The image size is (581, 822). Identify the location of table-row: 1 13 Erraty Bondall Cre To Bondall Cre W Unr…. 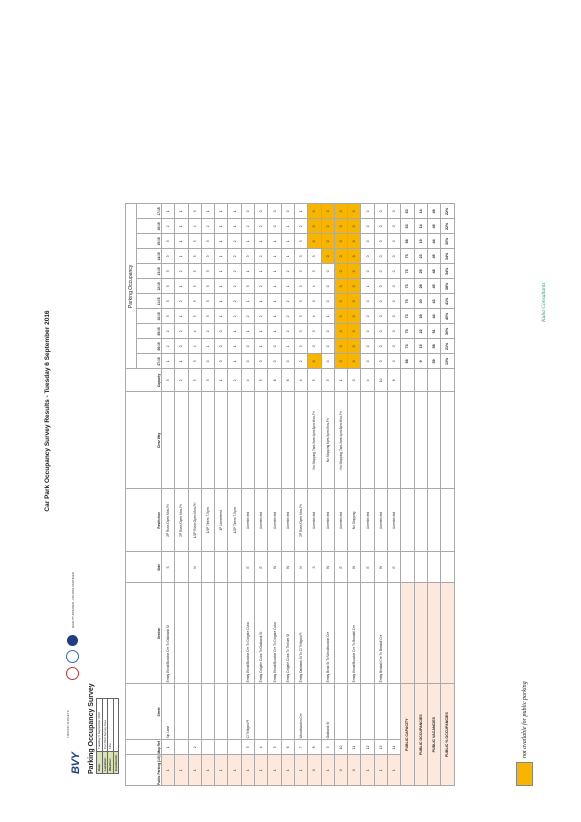
(381, 494).